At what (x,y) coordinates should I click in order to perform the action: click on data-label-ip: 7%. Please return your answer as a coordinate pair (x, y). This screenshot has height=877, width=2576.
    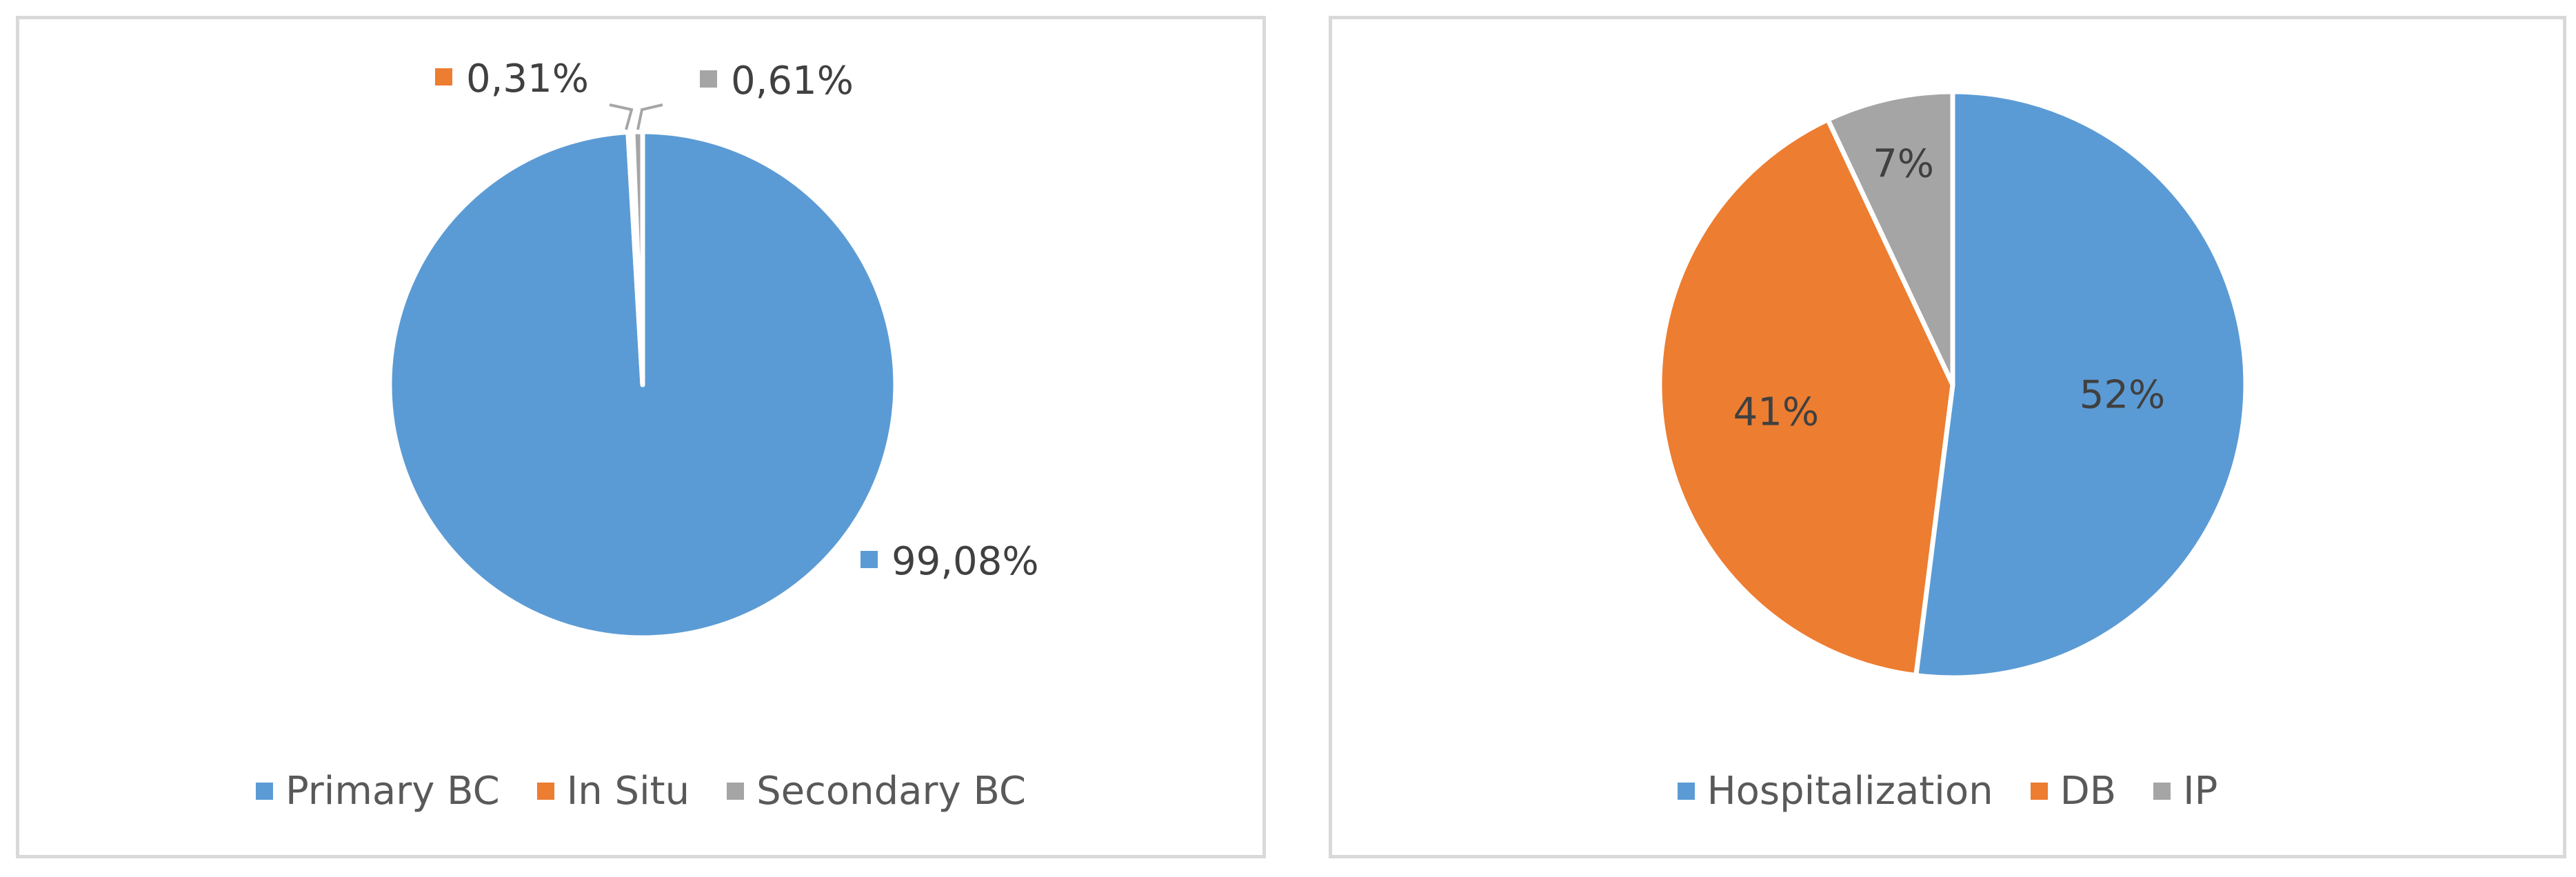
    Looking at the image, I should click on (1903, 164).